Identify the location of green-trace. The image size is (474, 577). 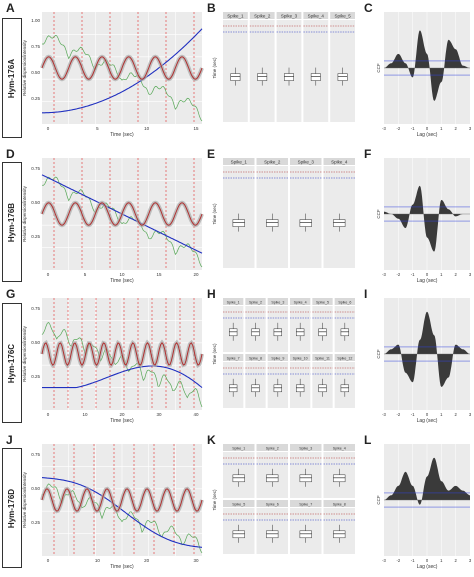
(122, 222).